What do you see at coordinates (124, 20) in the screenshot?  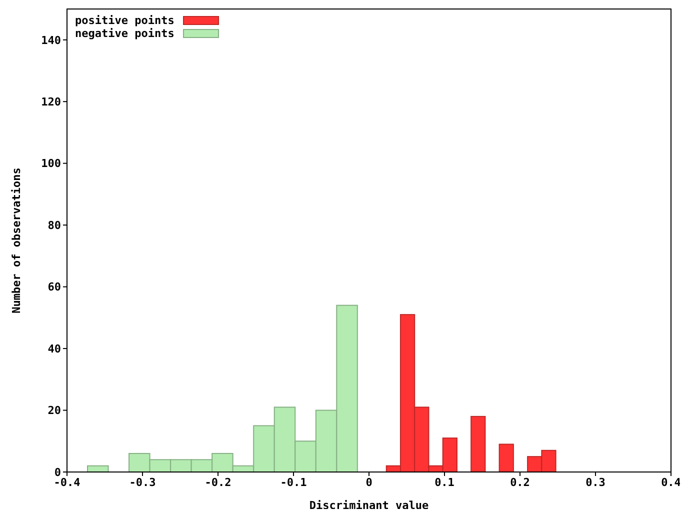 I see `legend-label: positive points` at bounding box center [124, 20].